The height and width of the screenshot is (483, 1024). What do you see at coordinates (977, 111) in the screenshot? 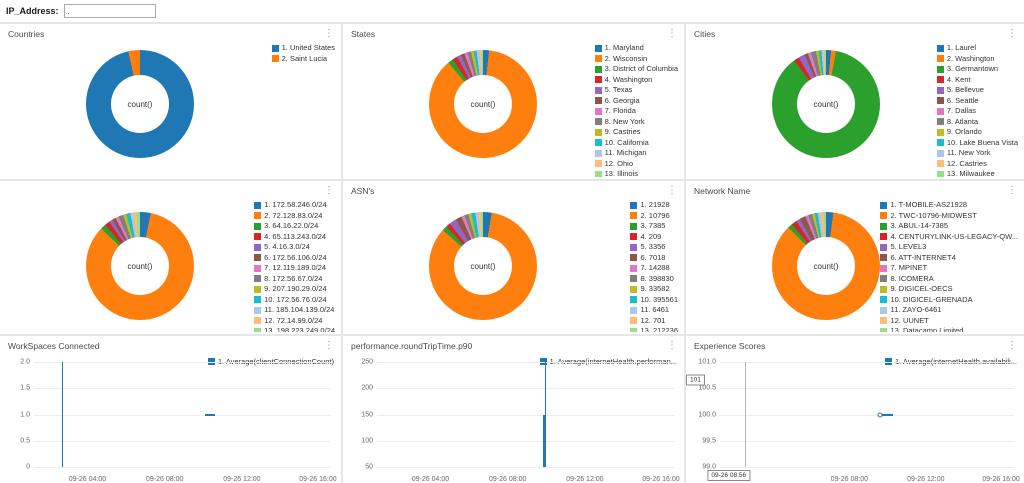
I see `legend-item: 7. Dallas` at bounding box center [977, 111].